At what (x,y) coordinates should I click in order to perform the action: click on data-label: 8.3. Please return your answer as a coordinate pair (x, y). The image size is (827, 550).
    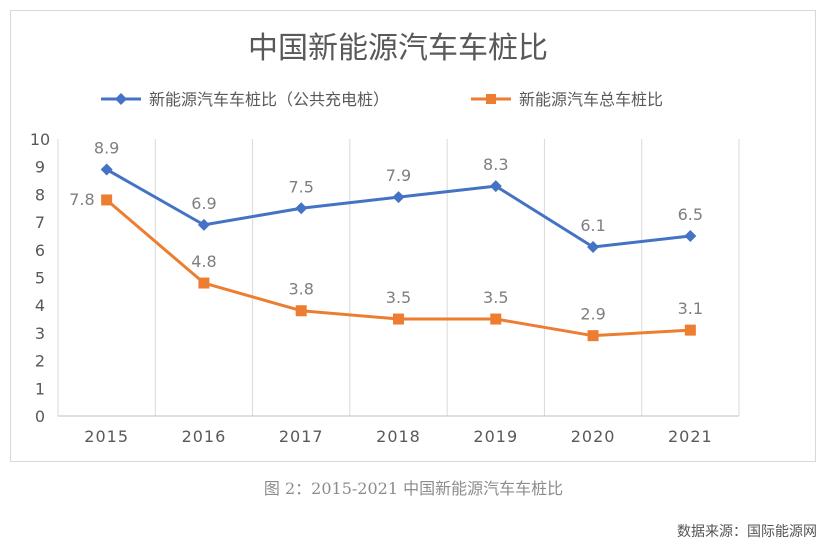
    Looking at the image, I should click on (495, 164).